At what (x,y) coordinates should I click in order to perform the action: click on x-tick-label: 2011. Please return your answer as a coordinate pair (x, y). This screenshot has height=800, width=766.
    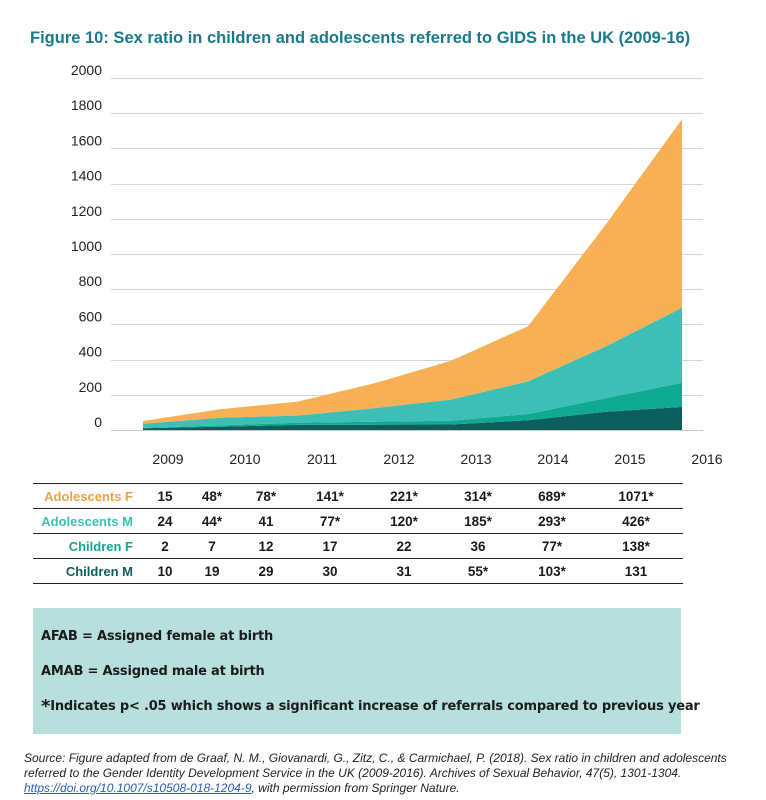
    Looking at the image, I should click on (322, 459).